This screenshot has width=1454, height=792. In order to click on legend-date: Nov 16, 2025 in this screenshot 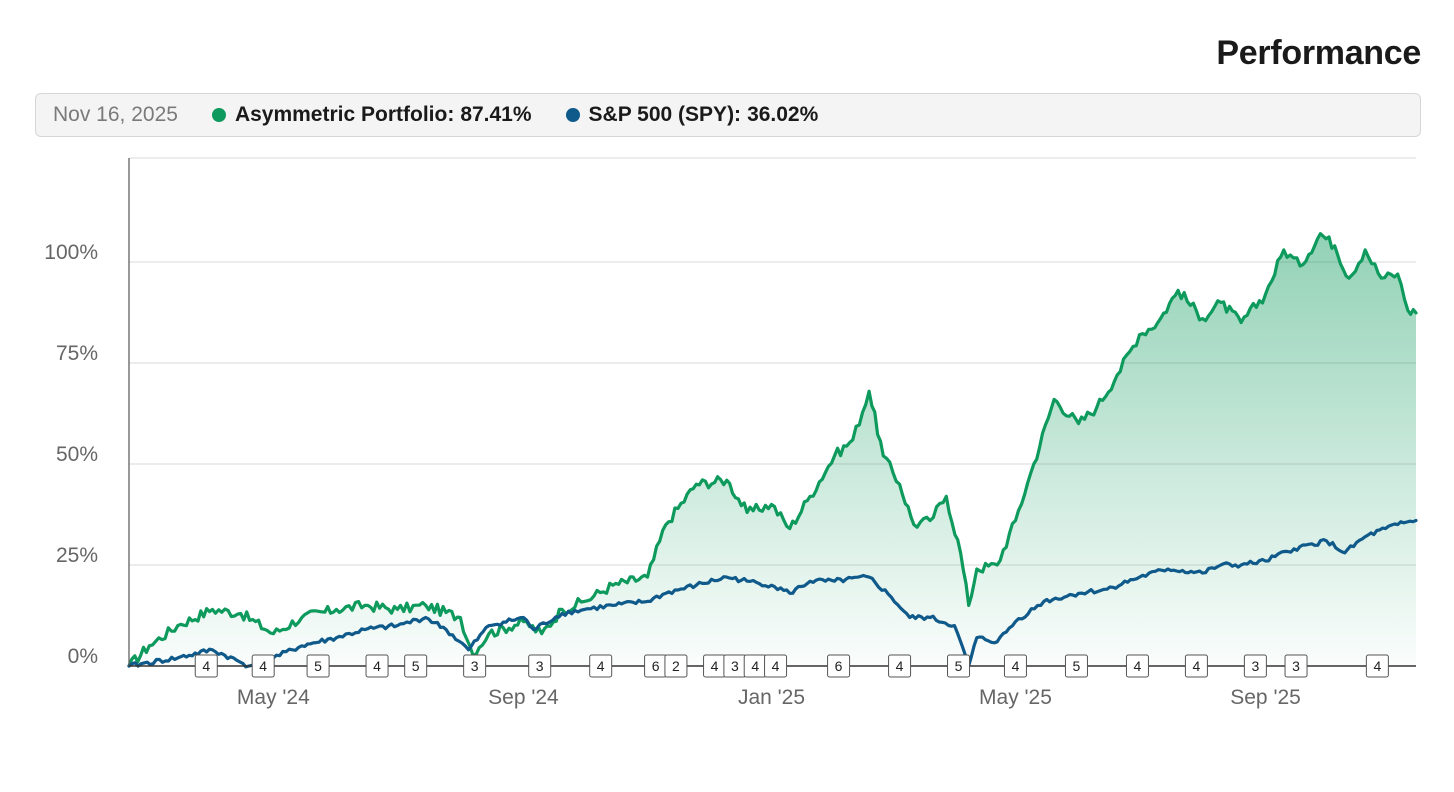, I will do `click(115, 114)`.